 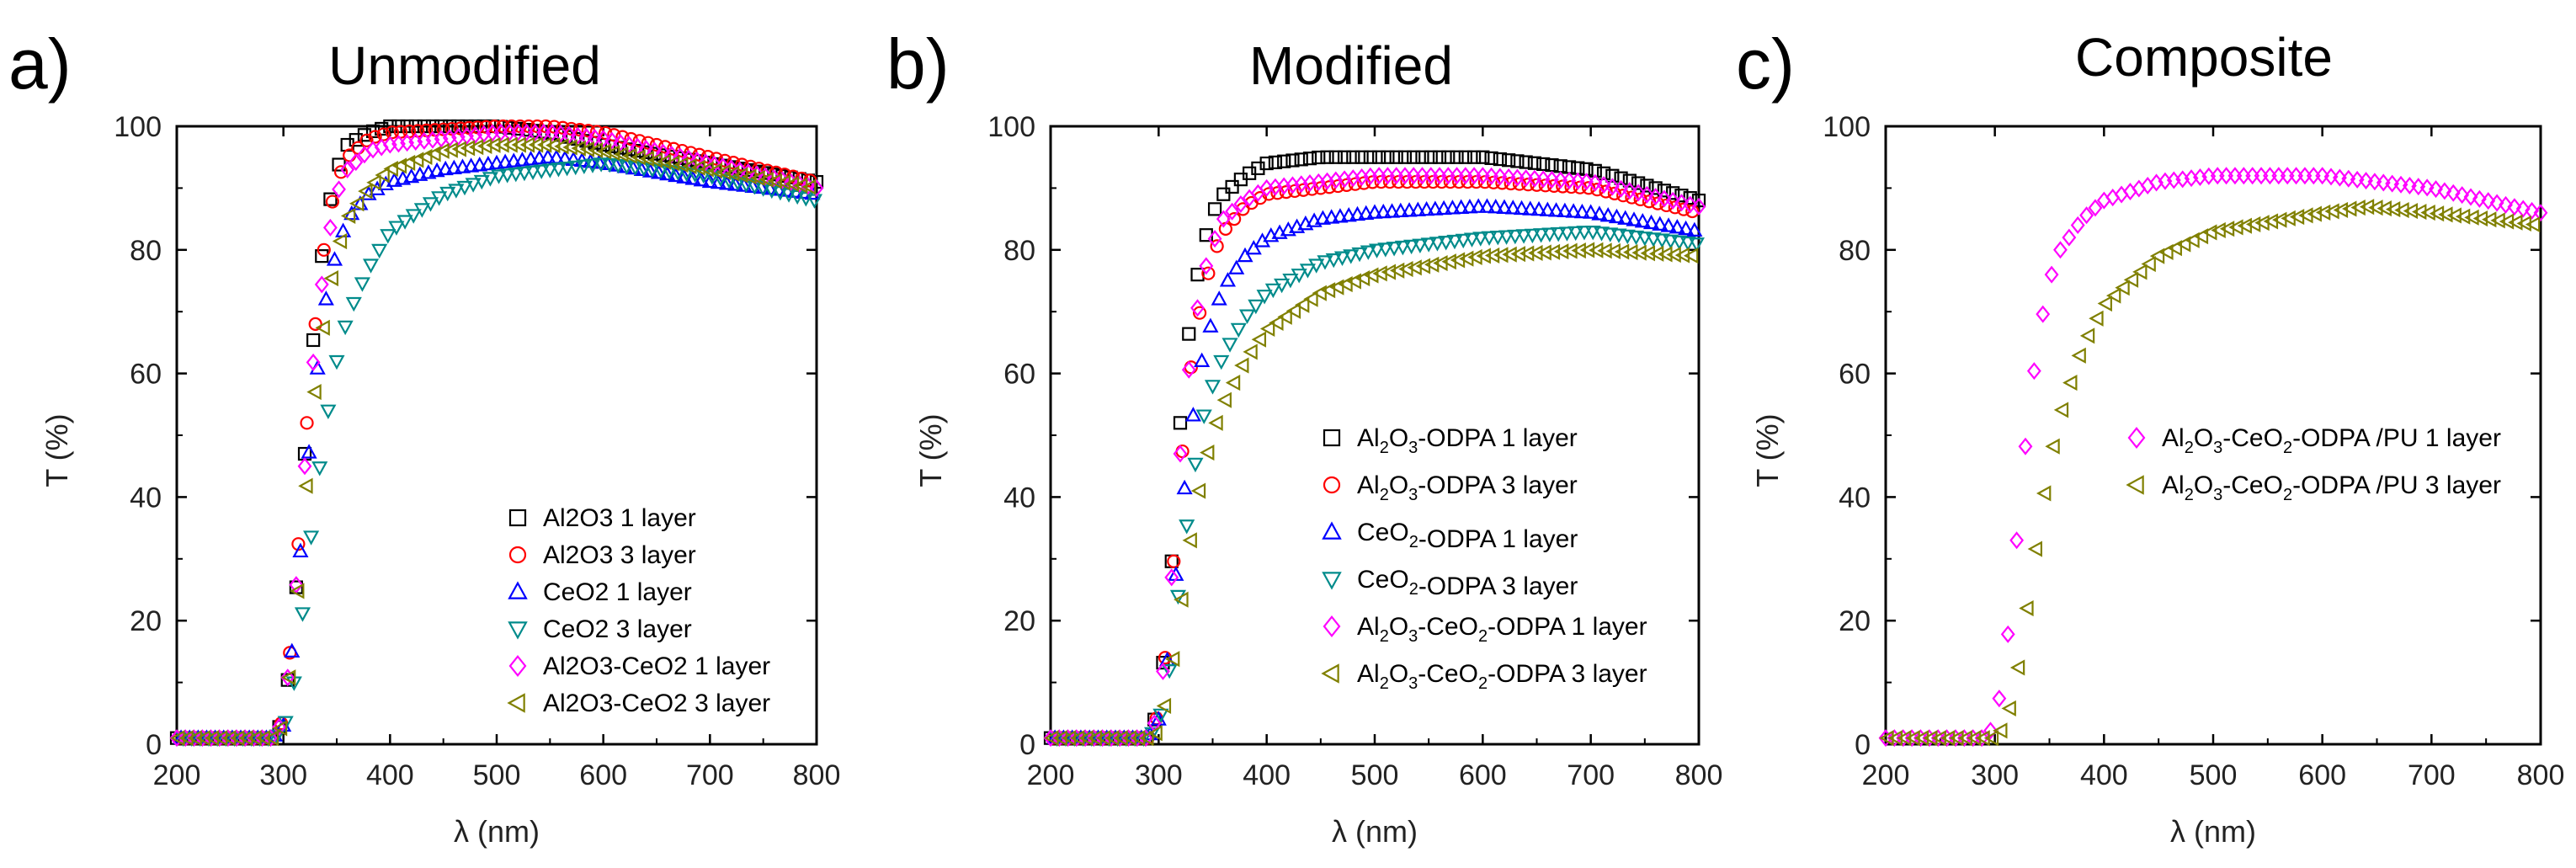 What do you see at coordinates (1699, 775) in the screenshot?
I see `x-tick-label: 800` at bounding box center [1699, 775].